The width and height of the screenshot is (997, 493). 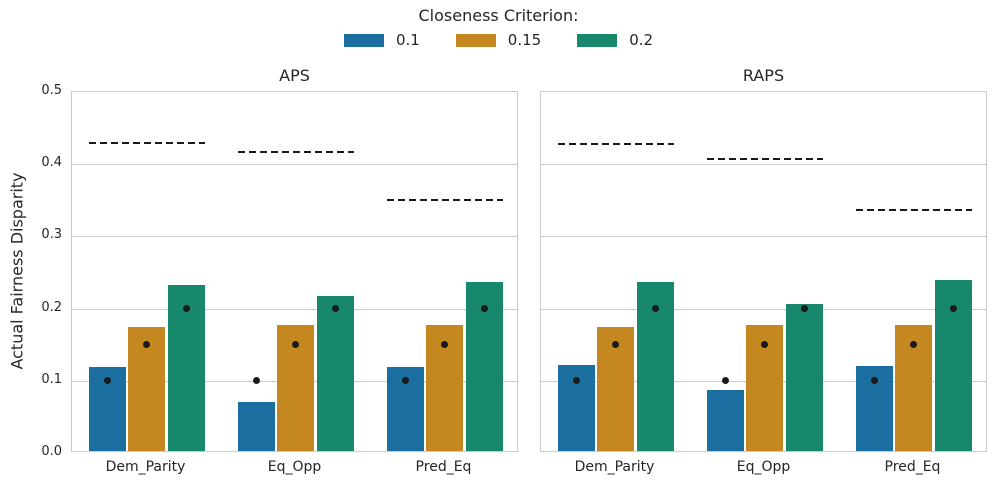 What do you see at coordinates (407, 40) in the screenshot?
I see `legend-item-label: 0.1` at bounding box center [407, 40].